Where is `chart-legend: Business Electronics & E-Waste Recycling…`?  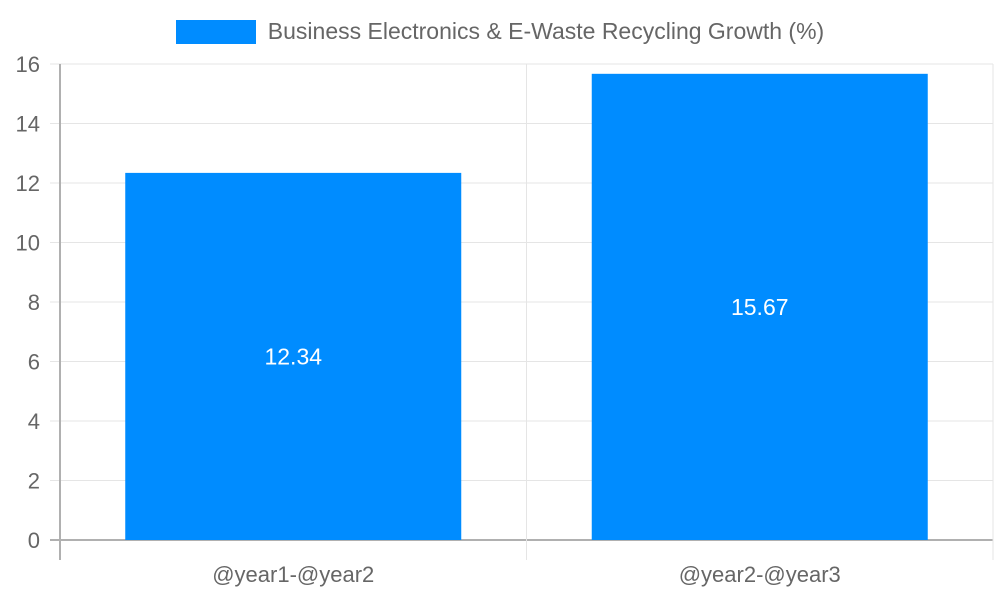
chart-legend: Business Electronics & E-Waste Recycling… is located at coordinates (500, 31).